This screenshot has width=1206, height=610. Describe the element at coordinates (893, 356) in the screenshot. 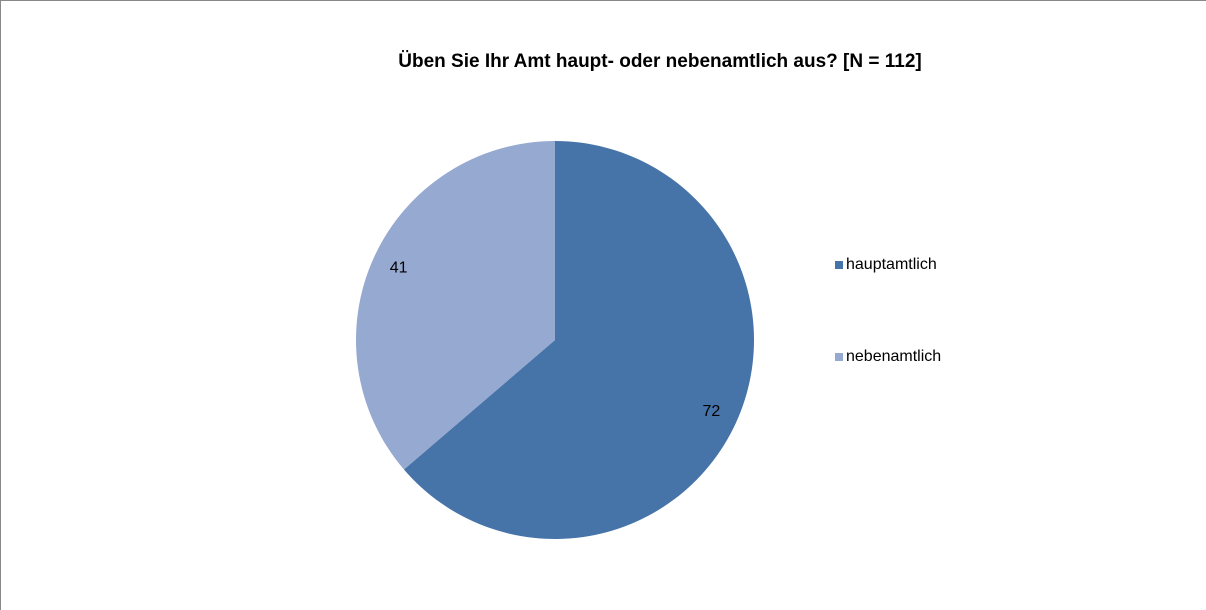

I see `legend-label: nebenamtlich` at that location.